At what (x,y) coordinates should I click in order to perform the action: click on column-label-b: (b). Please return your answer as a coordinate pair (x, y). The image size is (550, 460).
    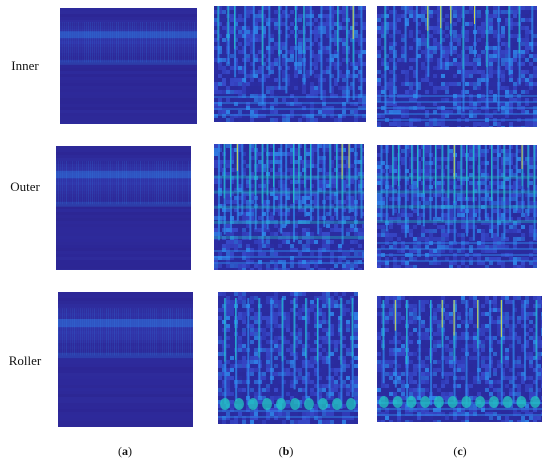
    Looking at the image, I should click on (286, 451).